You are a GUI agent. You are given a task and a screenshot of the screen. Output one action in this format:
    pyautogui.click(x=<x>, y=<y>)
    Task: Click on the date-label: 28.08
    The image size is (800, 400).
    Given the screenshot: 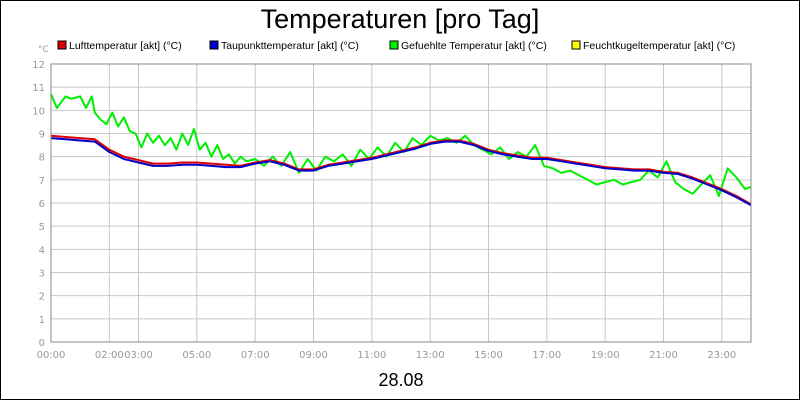 What is the action you would take?
    pyautogui.click(x=400, y=380)
    